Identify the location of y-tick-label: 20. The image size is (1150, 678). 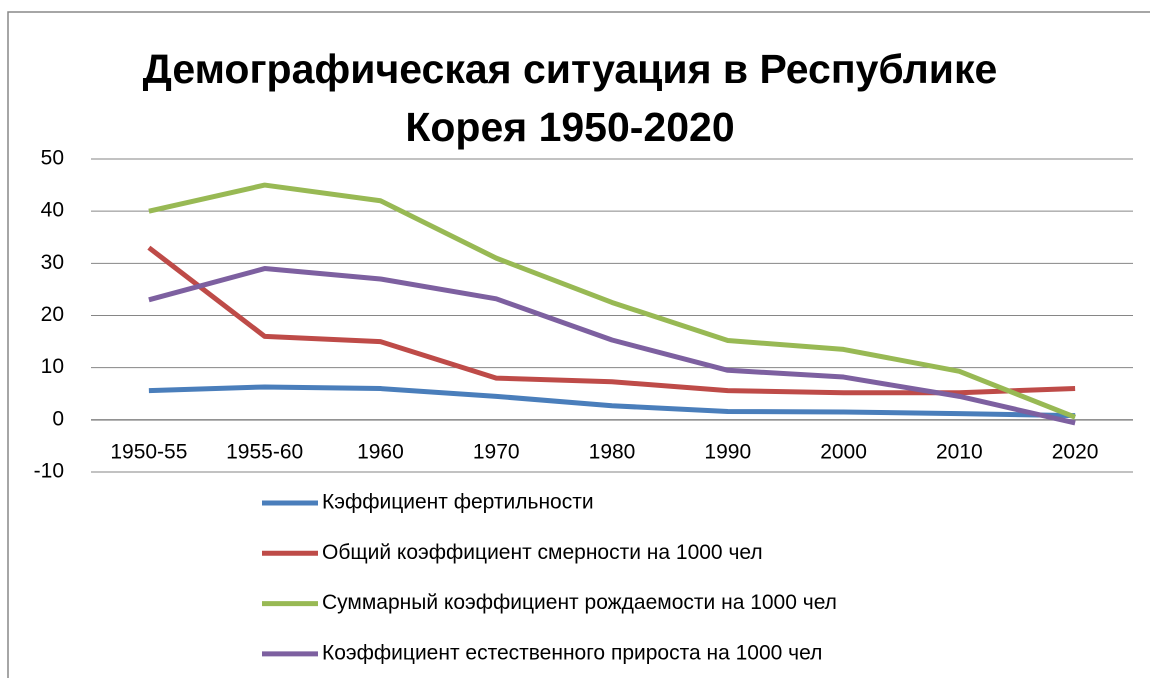
(52, 314).